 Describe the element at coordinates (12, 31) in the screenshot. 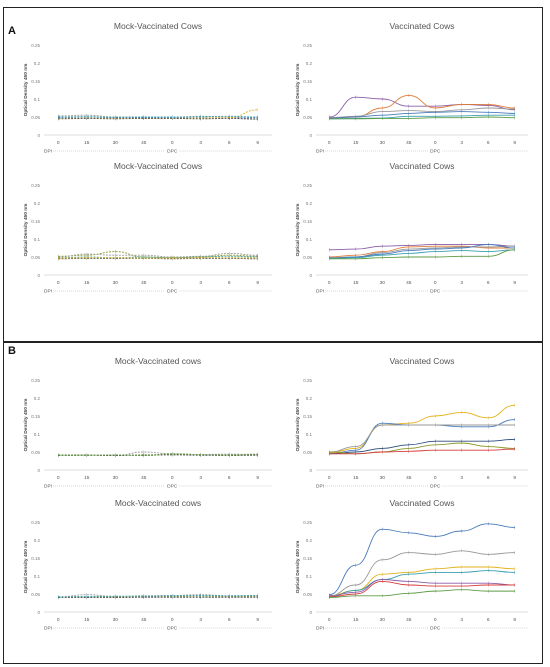

I see `panel-label-a: A` at that location.